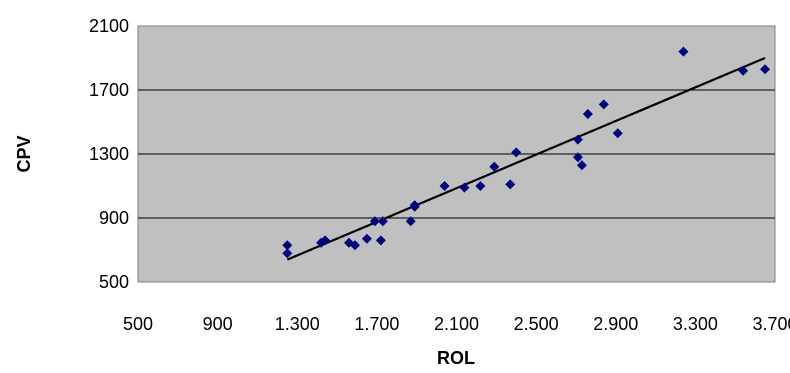 This screenshot has height=373, width=790. I want to click on x-tick-label: 2.500, so click(536, 324).